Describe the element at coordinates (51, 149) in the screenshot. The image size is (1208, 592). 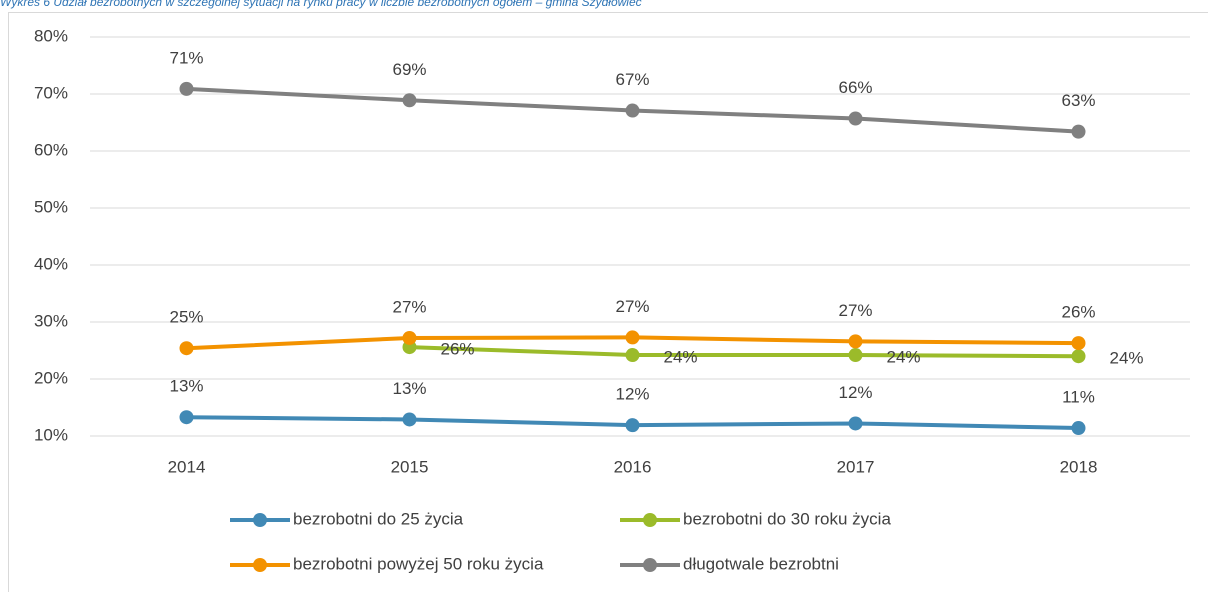
I see `y-tick-label: 60%` at that location.